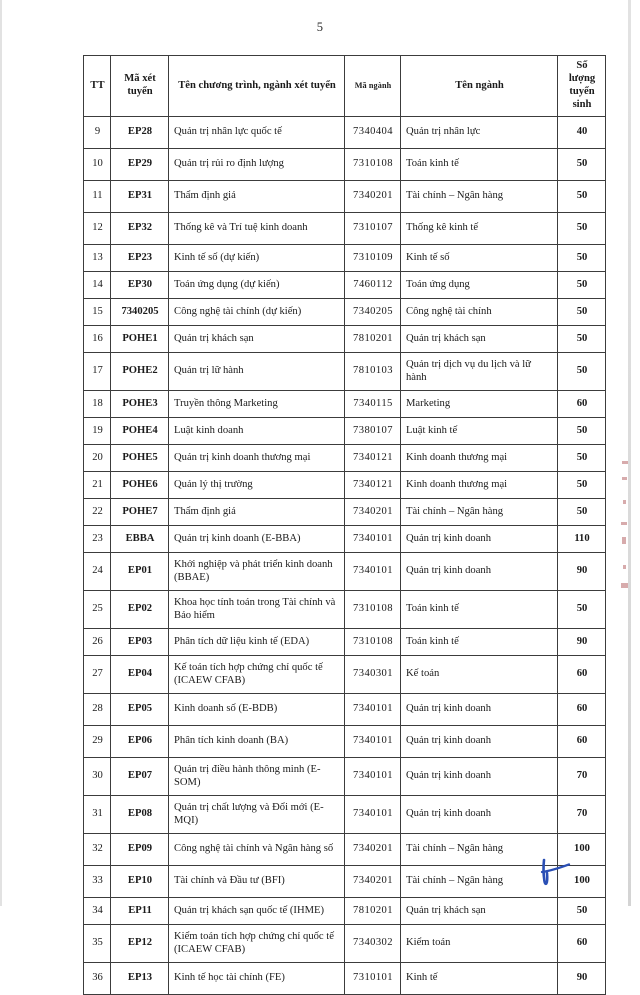 The image size is (640, 995). Describe the element at coordinates (139, 86) in the screenshot. I see `column-header-code: Mã xét tuyển` at that location.